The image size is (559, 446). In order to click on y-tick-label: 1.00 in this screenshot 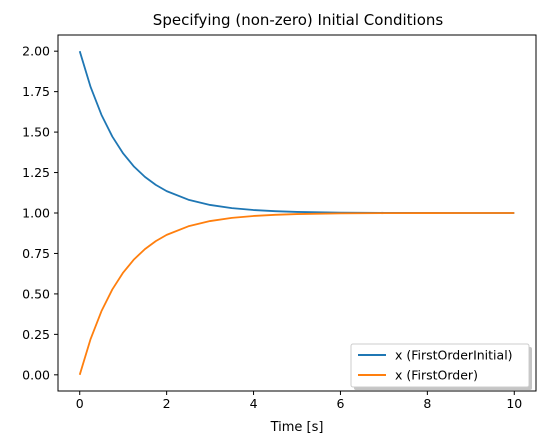, I will do `click(36, 213)`.